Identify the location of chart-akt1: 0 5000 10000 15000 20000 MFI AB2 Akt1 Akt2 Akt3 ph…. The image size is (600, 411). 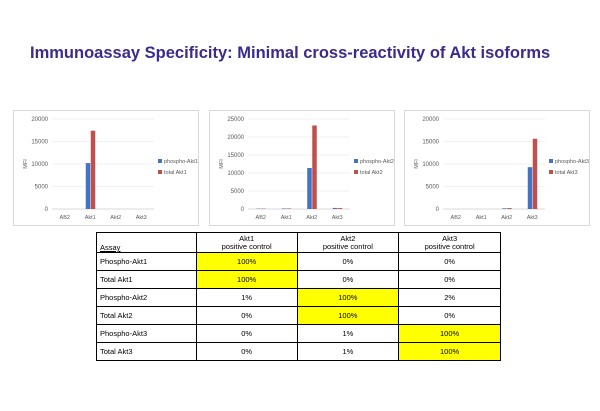
(106, 168).